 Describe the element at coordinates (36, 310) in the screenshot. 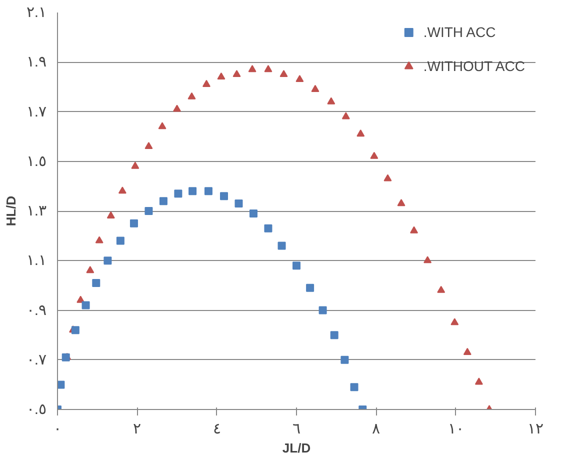

I see `y-tick-label: ٠.٩` at that location.